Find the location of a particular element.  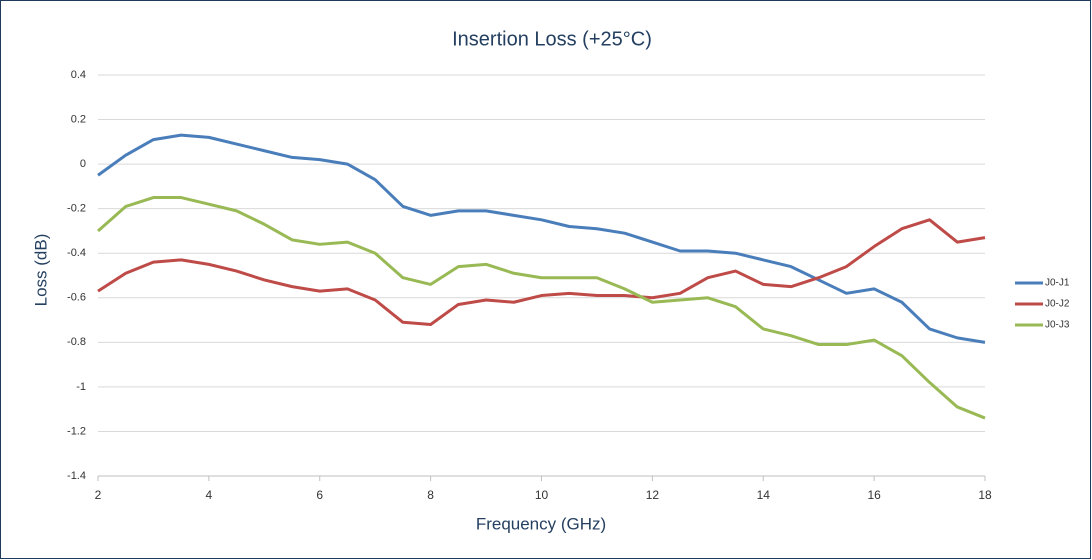

y-tick-label: -1 is located at coordinates (81, 387).